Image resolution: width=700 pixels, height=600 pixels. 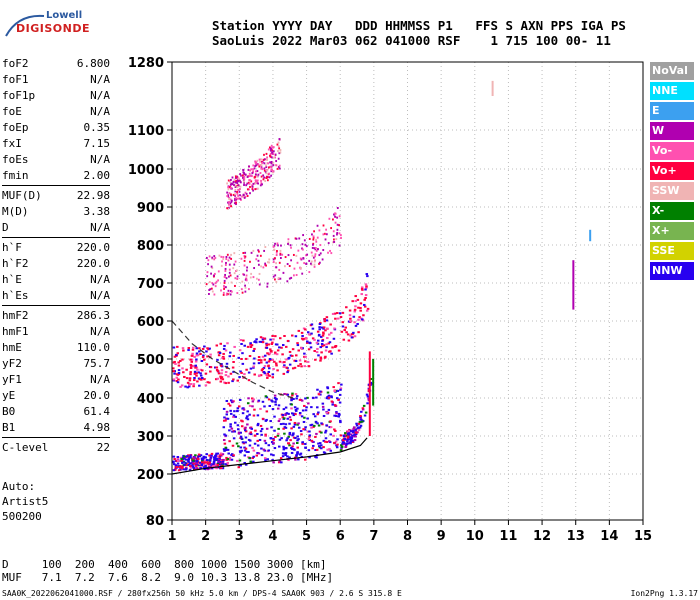 I want to click on y-tick-label: 600, so click(x=150, y=322).